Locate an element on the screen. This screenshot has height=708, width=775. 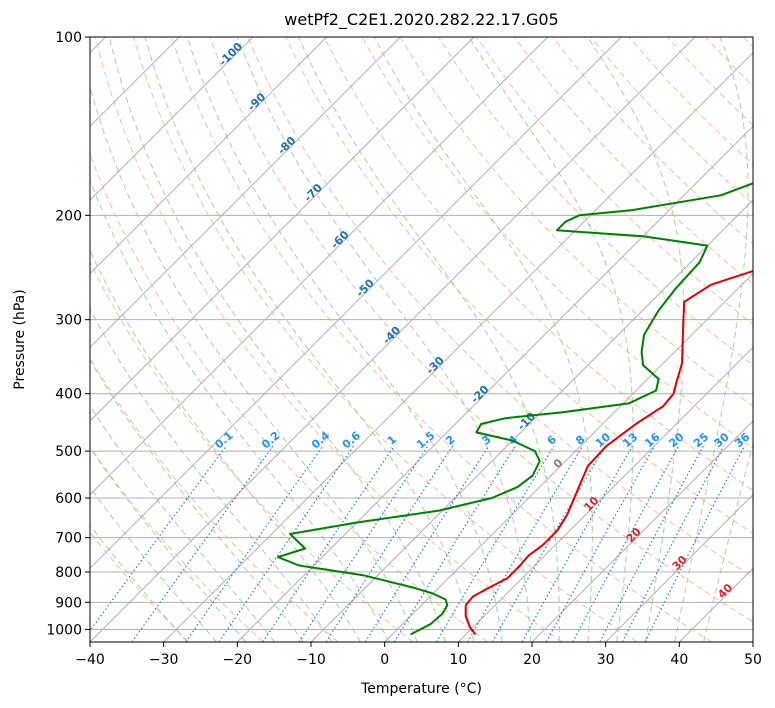
y-tick-label: 300 is located at coordinates (68, 321).